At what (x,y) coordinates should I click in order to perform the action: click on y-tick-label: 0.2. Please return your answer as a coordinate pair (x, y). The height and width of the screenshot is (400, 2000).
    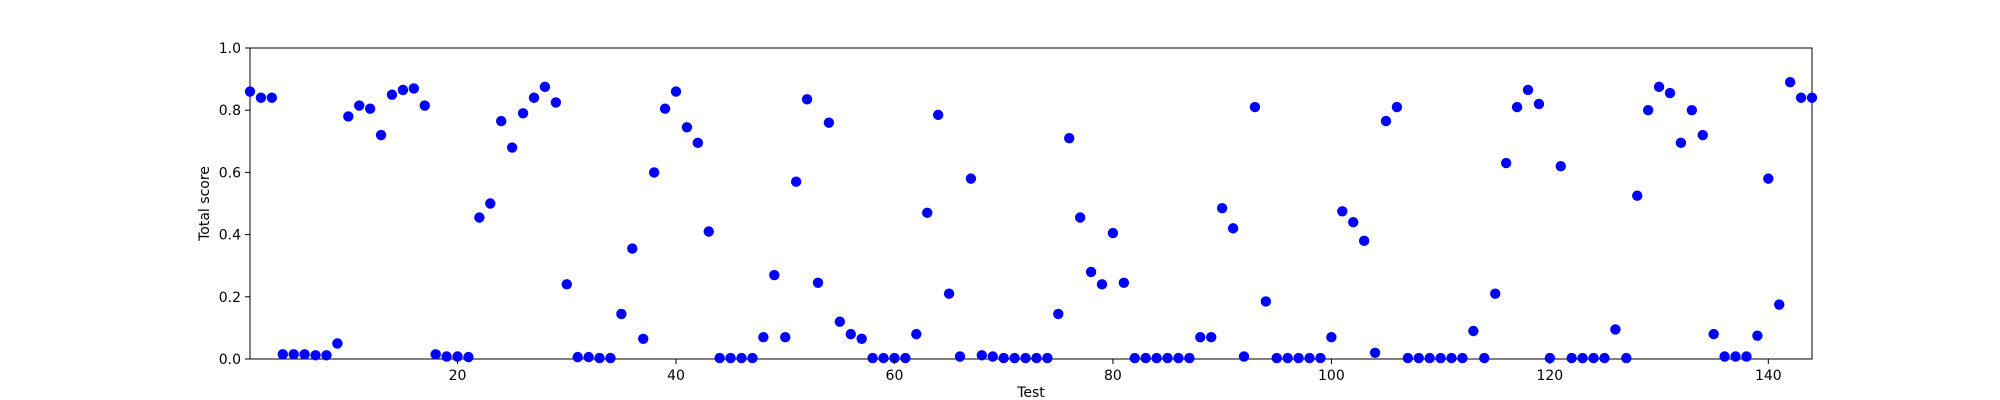
    Looking at the image, I should click on (230, 298).